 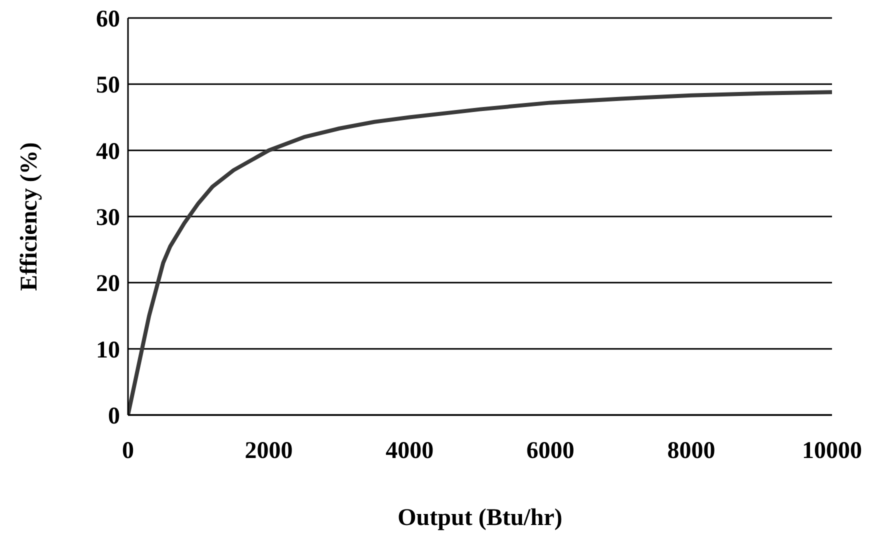 What do you see at coordinates (29, 216) in the screenshot?
I see `y-axis-title: Efficiency (%)` at bounding box center [29, 216].